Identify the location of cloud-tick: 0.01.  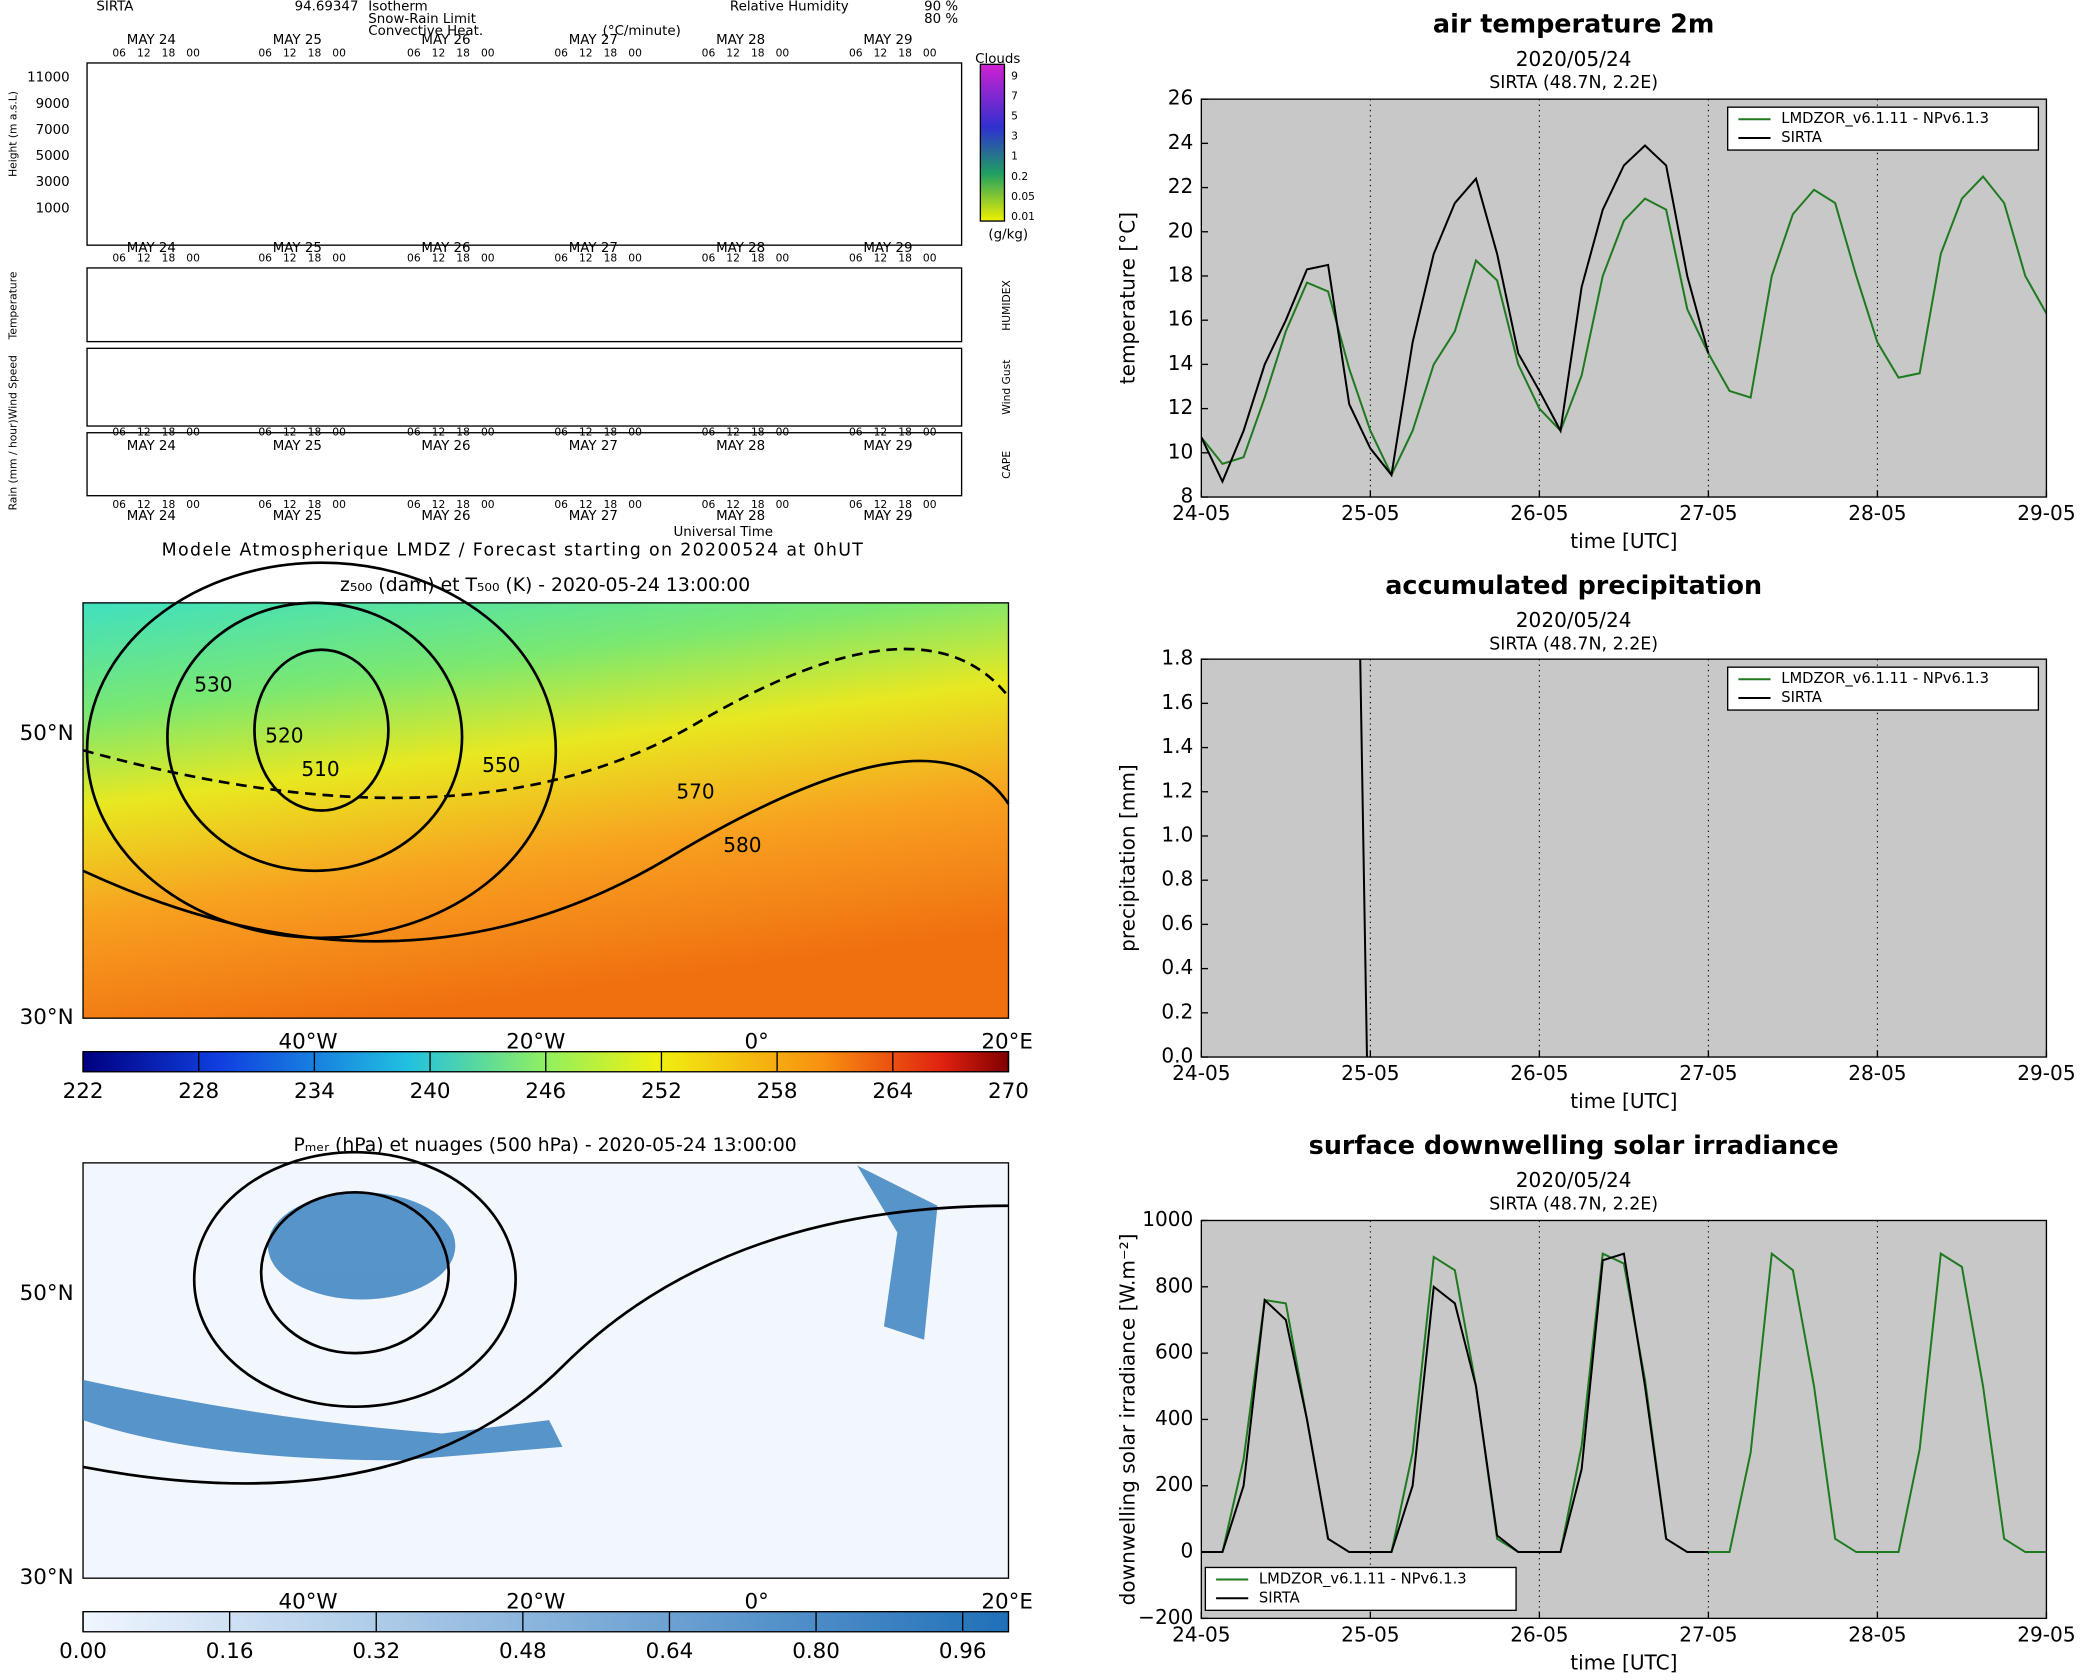
(1023, 216).